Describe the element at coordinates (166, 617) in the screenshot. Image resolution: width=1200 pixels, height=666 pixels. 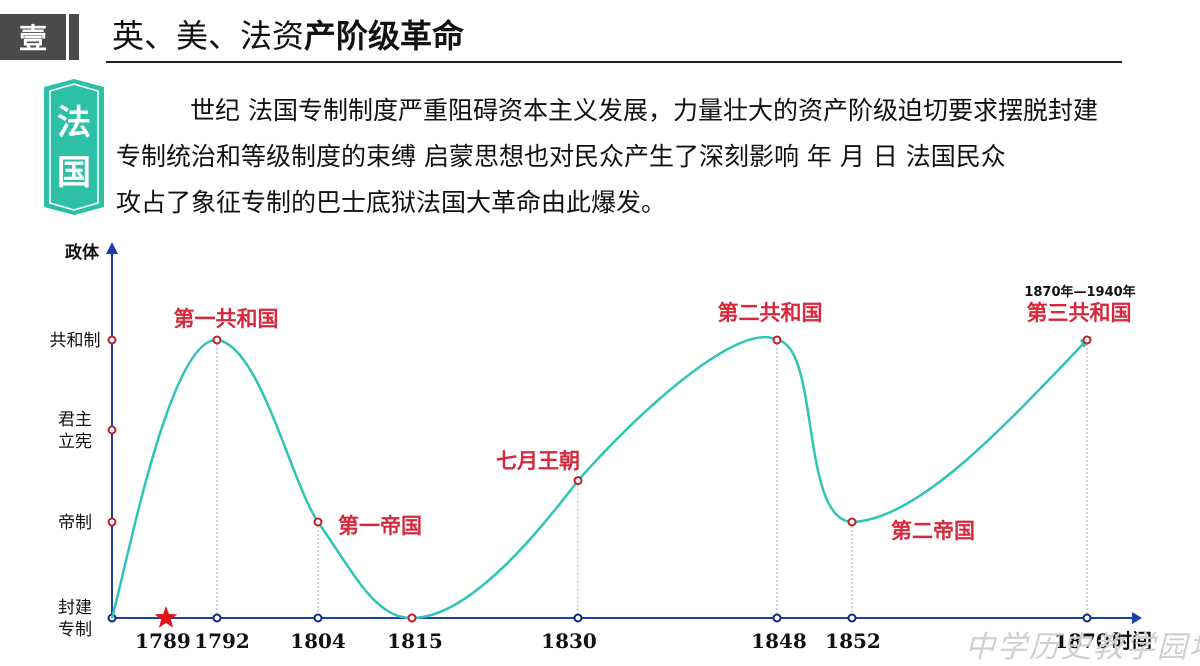
I see `star-icon` at that location.